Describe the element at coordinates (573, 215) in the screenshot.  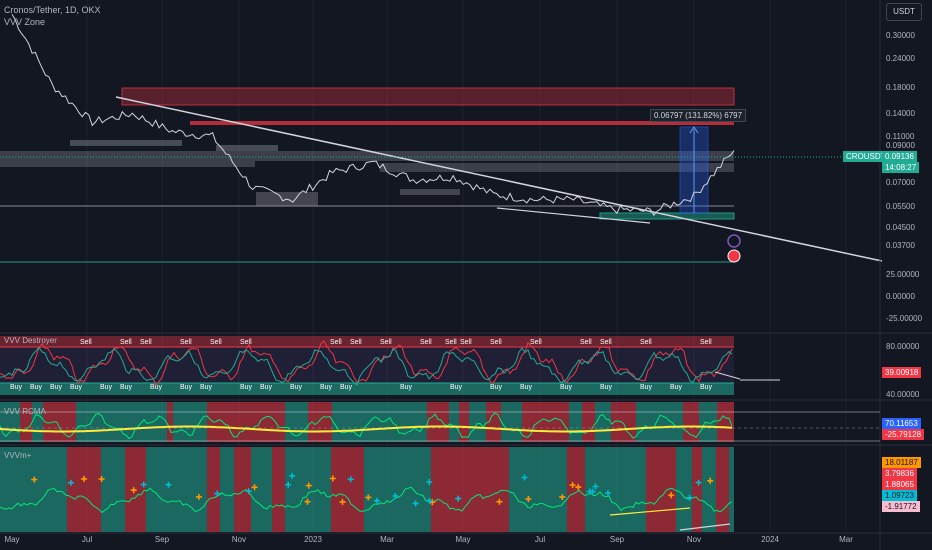
I see `support-trendline` at that location.